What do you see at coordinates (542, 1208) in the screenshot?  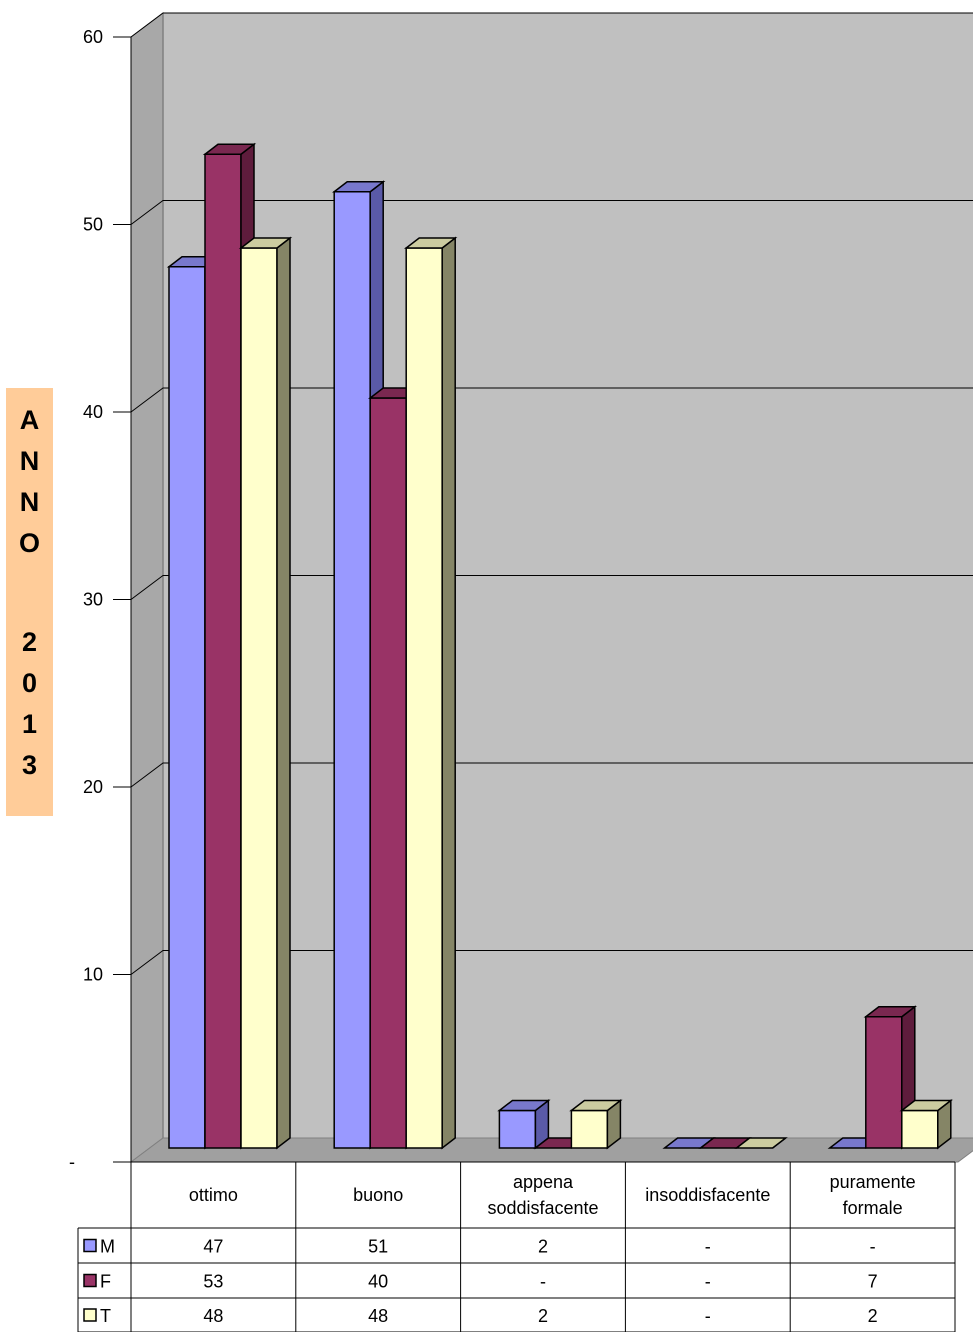 I see `category-label: soddisfacente` at bounding box center [542, 1208].